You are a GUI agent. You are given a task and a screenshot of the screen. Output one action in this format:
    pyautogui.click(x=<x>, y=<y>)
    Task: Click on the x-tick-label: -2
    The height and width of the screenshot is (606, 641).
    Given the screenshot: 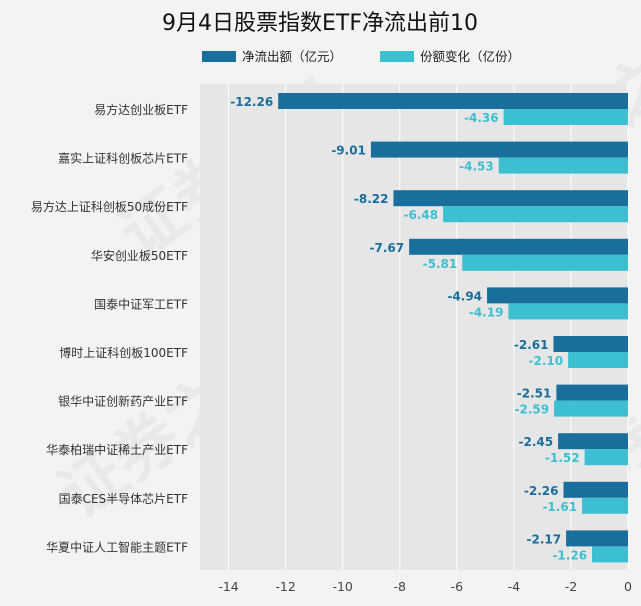 What is the action you would take?
    pyautogui.click(x=571, y=586)
    